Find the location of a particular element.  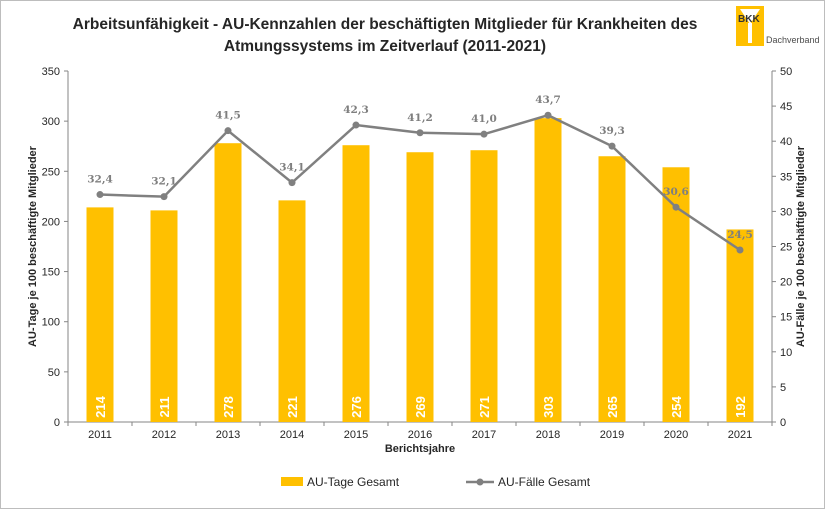

y2-tick-label: 45 is located at coordinates (786, 107).